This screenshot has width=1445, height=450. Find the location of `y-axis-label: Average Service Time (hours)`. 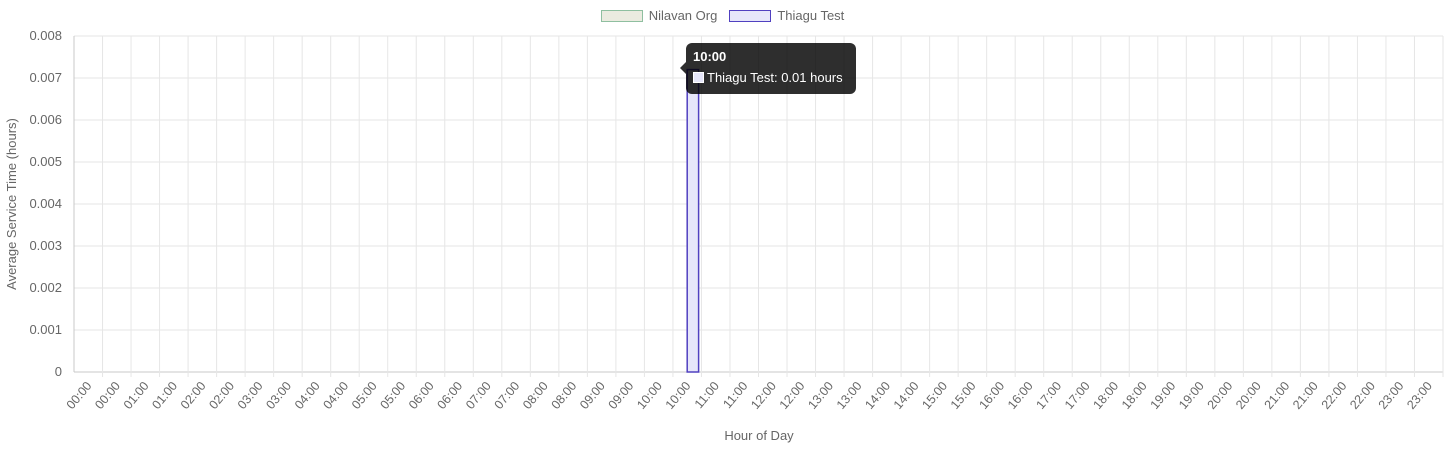

y-axis-label: Average Service Time (hours) is located at coordinates (11, 204).